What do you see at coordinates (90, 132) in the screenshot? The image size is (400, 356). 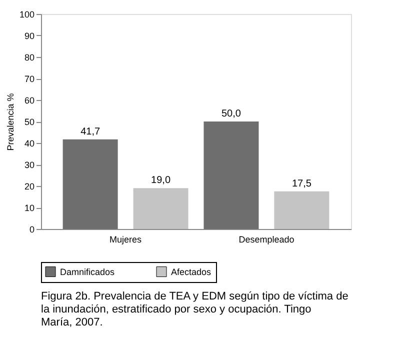 I see `data-label: 41,7` at bounding box center [90, 132].